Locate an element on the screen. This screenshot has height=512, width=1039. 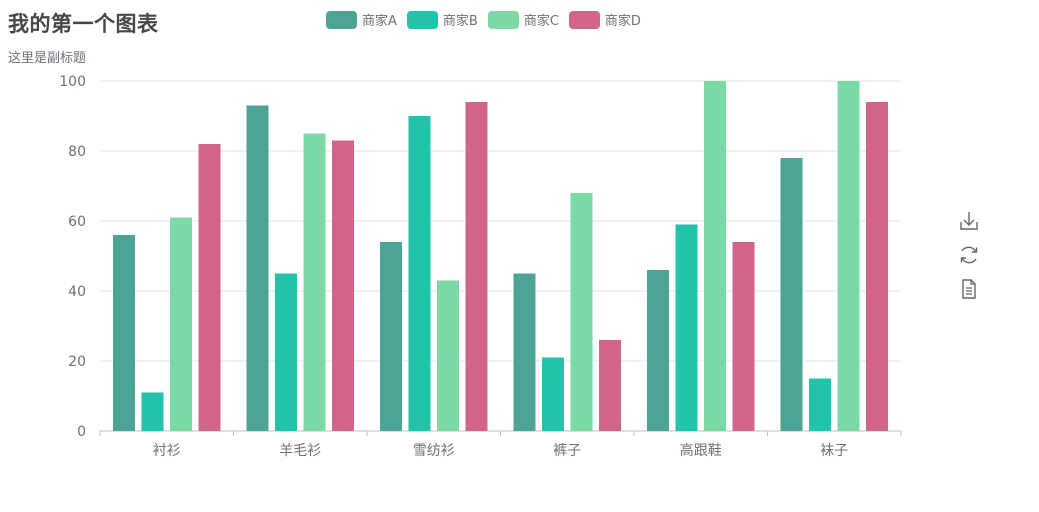
toolbox is located at coordinates (969, 255).